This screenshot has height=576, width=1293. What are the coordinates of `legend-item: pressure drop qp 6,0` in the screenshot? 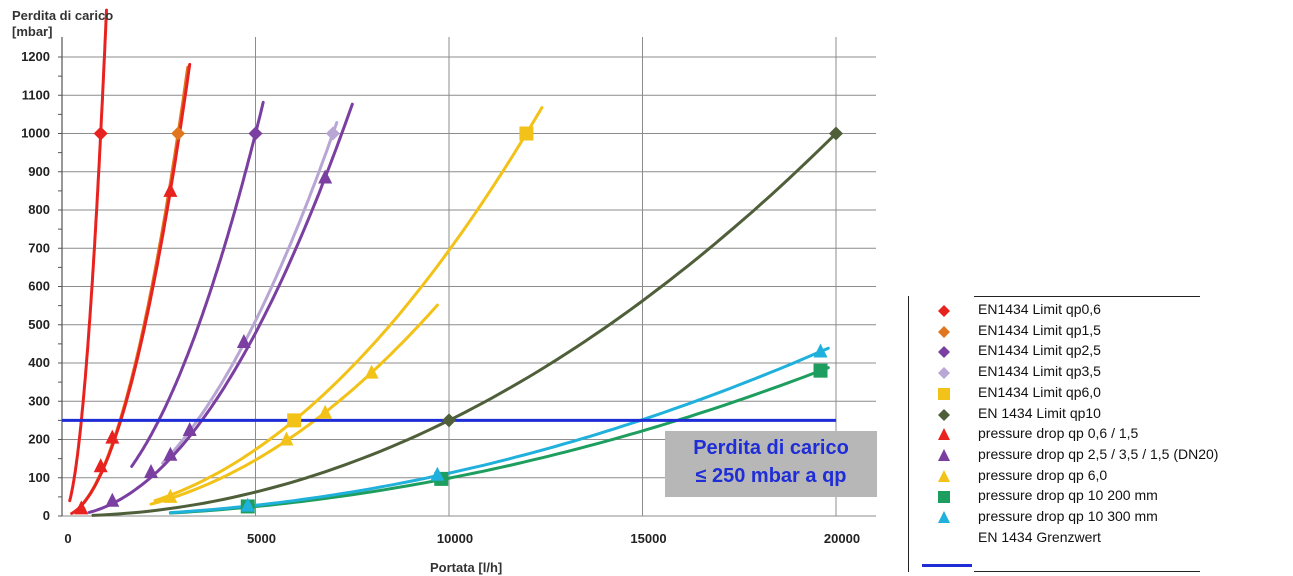 It's located at (1100, 476).